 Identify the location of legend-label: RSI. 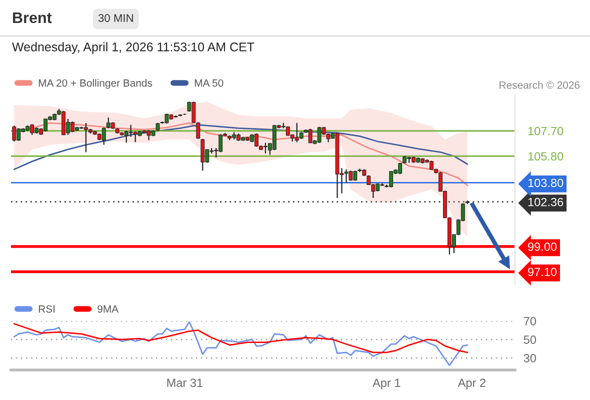
(46, 309).